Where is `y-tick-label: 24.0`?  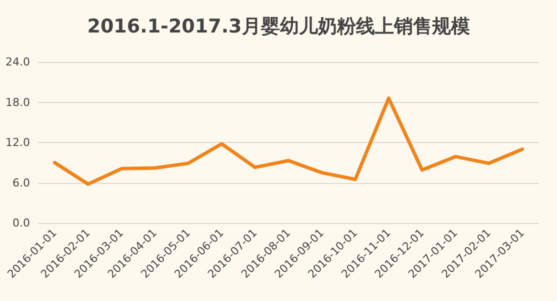
y-tick-label: 24.0 is located at coordinates (18, 62).